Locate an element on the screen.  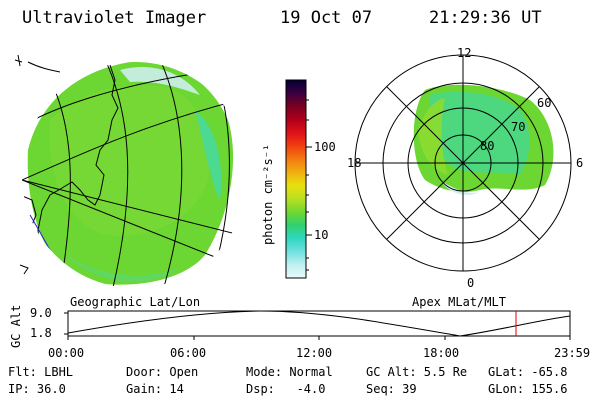
colorbar-ticks is located at coordinates (309, 185).